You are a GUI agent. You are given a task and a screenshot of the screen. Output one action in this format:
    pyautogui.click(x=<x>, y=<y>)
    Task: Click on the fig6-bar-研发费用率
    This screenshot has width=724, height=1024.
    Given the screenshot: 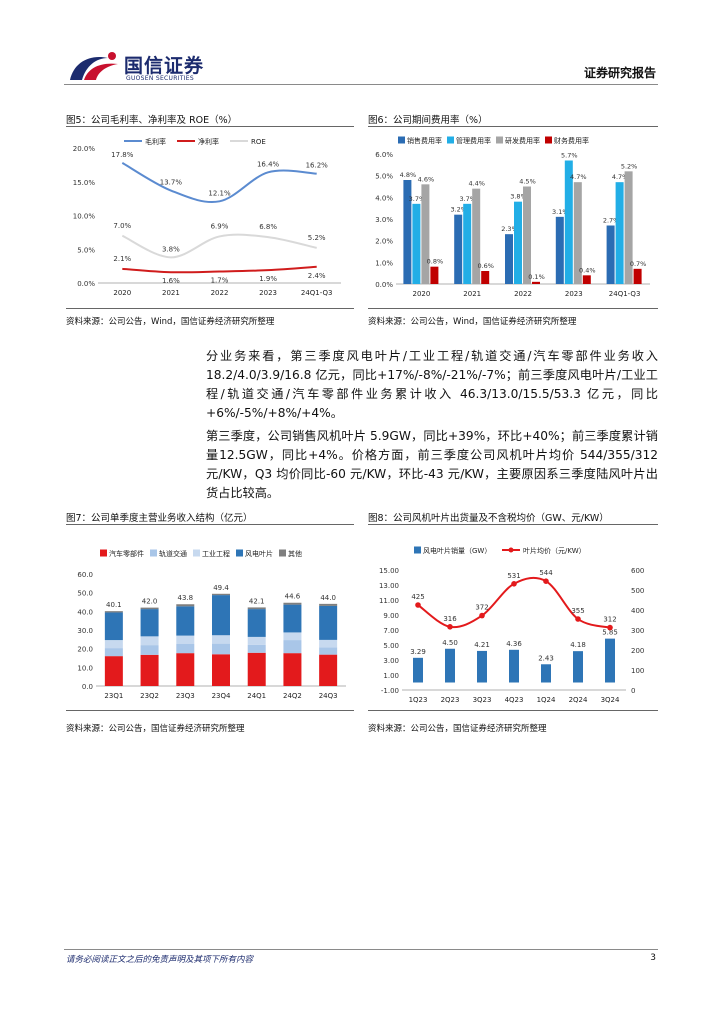 What is the action you would take?
    pyautogui.click(x=425, y=234)
    